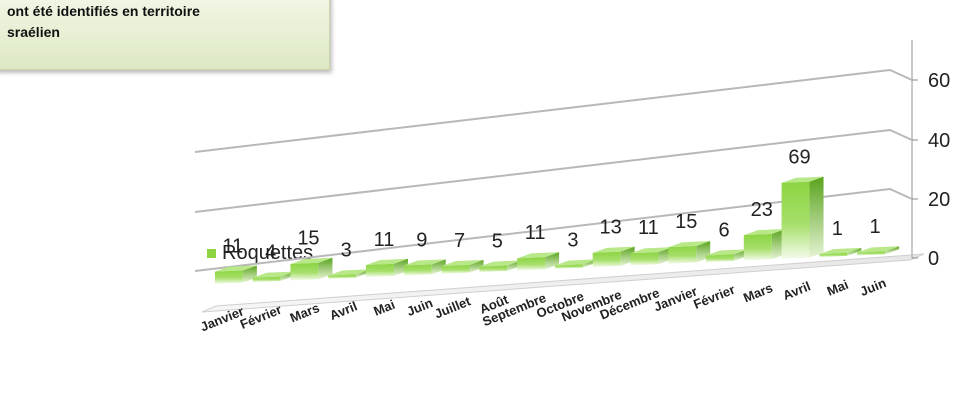  Describe the element at coordinates (497, 241) in the screenshot. I see `data-label: 5` at that location.